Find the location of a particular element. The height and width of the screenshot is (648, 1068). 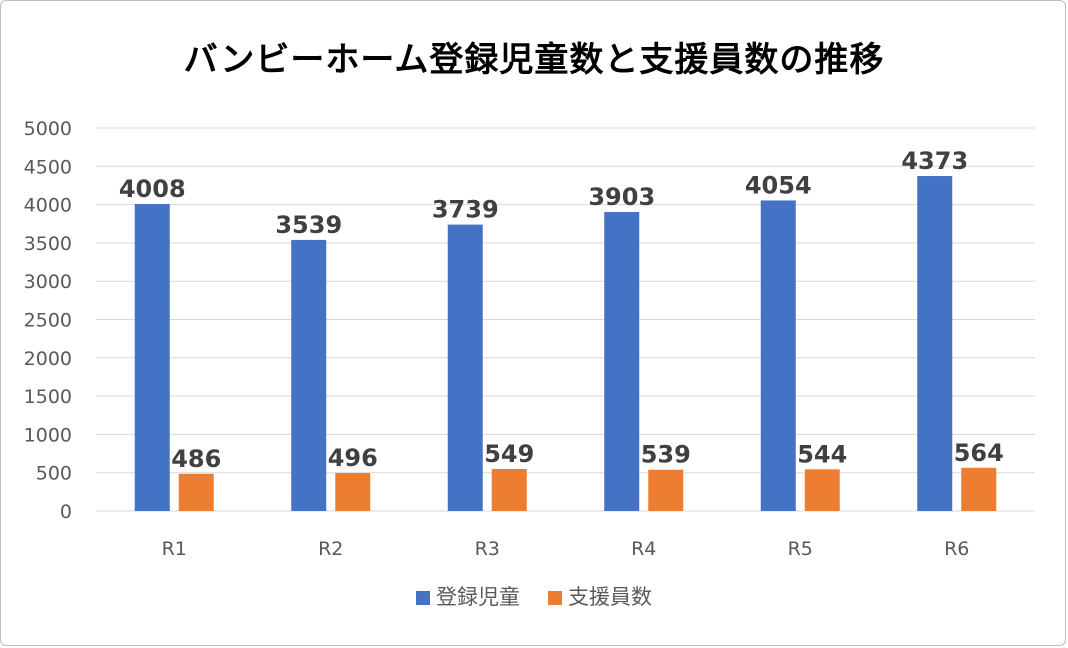

data-label-R3-1: 549 is located at coordinates (509, 454).